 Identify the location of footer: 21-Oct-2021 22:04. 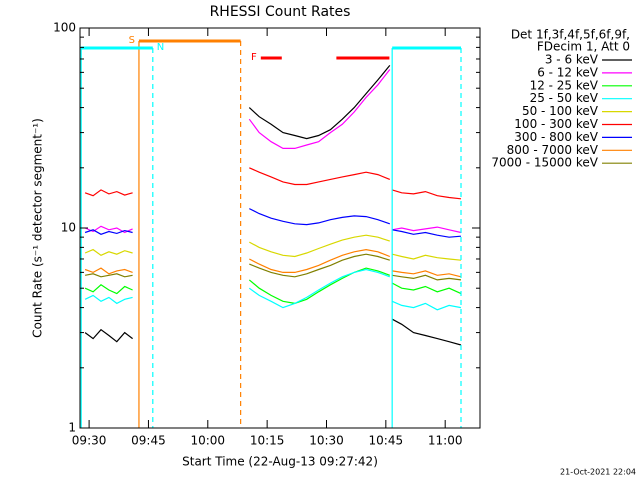
(598, 472).